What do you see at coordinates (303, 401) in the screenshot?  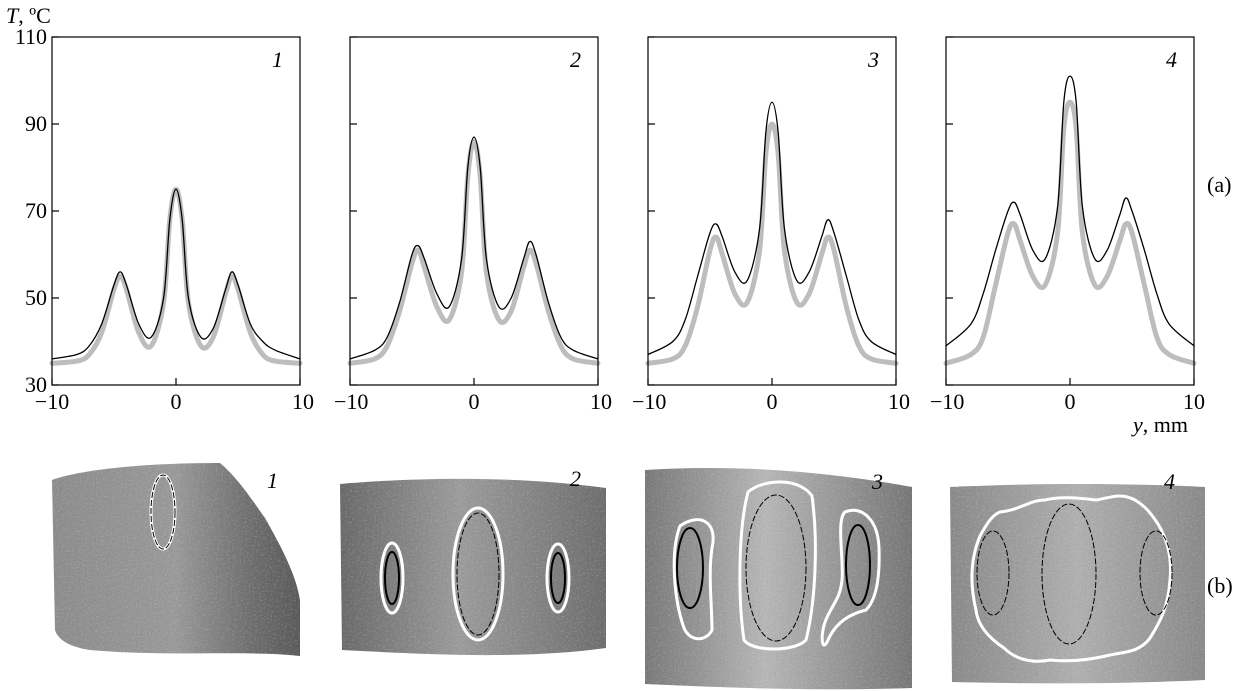 I see `x-tick-label-1-10: 10` at bounding box center [303, 401].